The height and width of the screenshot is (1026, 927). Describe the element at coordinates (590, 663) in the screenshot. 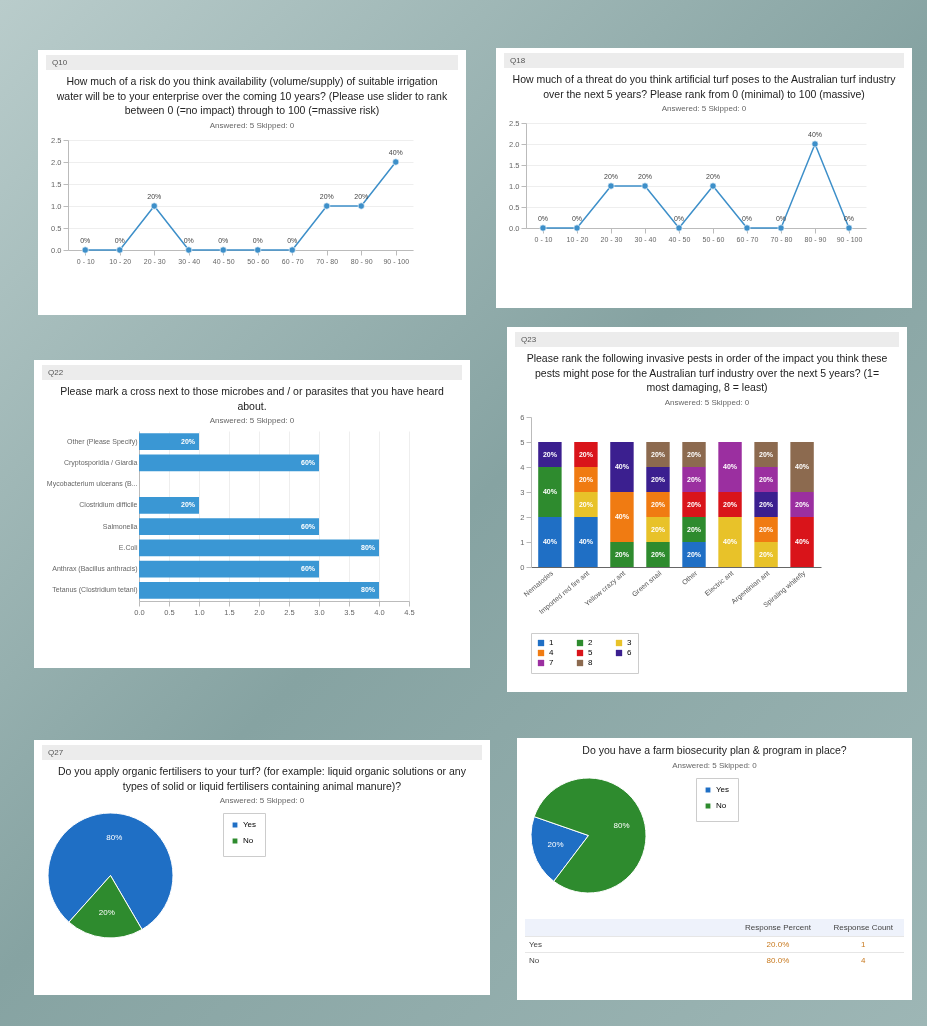

I see `legend-label: 8` at that location.